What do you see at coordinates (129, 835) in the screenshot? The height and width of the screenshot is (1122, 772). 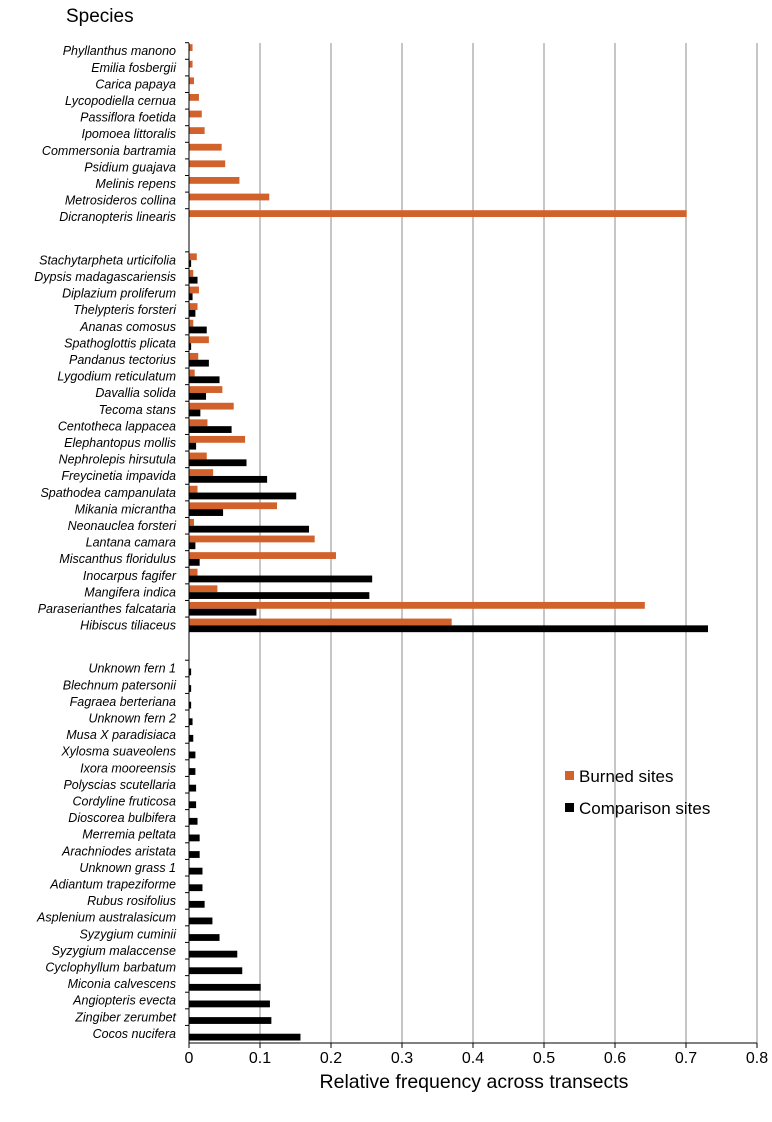 I see `category-label: Merremia peltata` at bounding box center [129, 835].